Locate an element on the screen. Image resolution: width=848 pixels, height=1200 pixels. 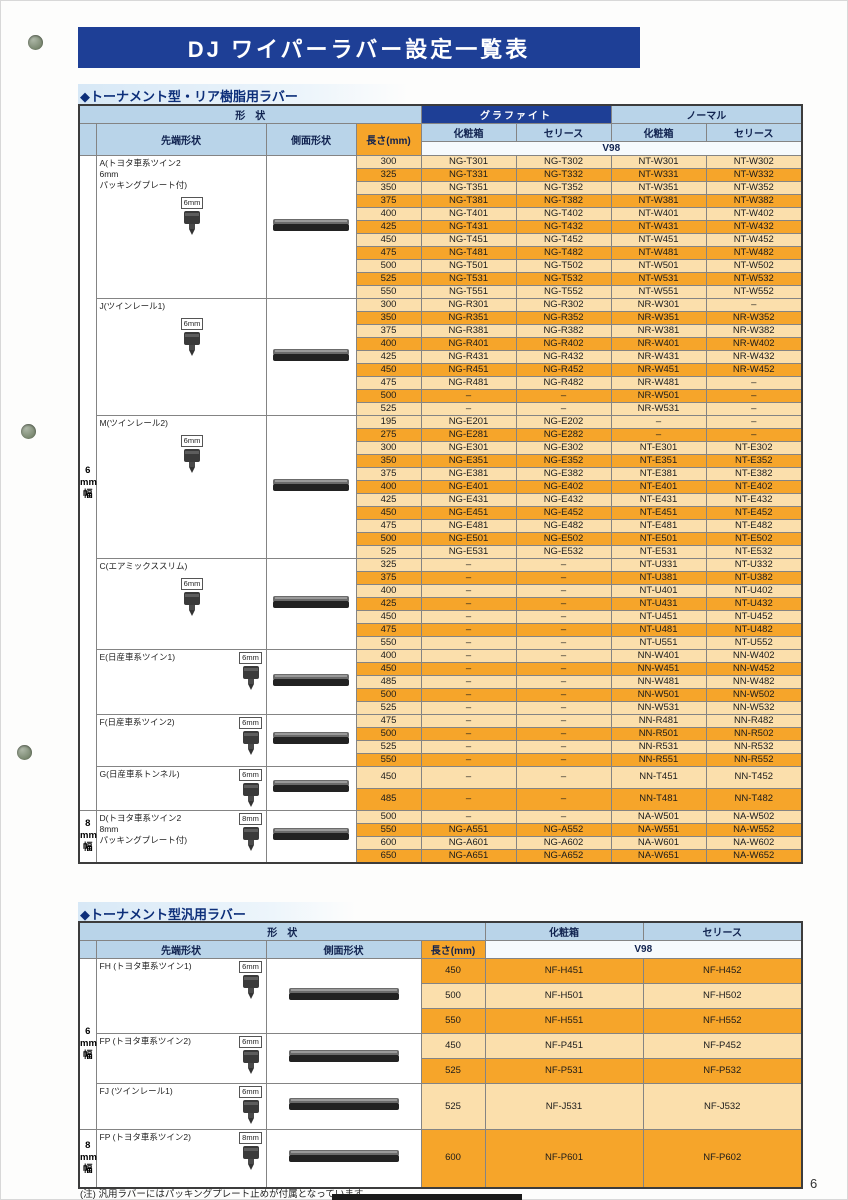
part-number-cell: NG-T352 is located at coordinates (563, 188).